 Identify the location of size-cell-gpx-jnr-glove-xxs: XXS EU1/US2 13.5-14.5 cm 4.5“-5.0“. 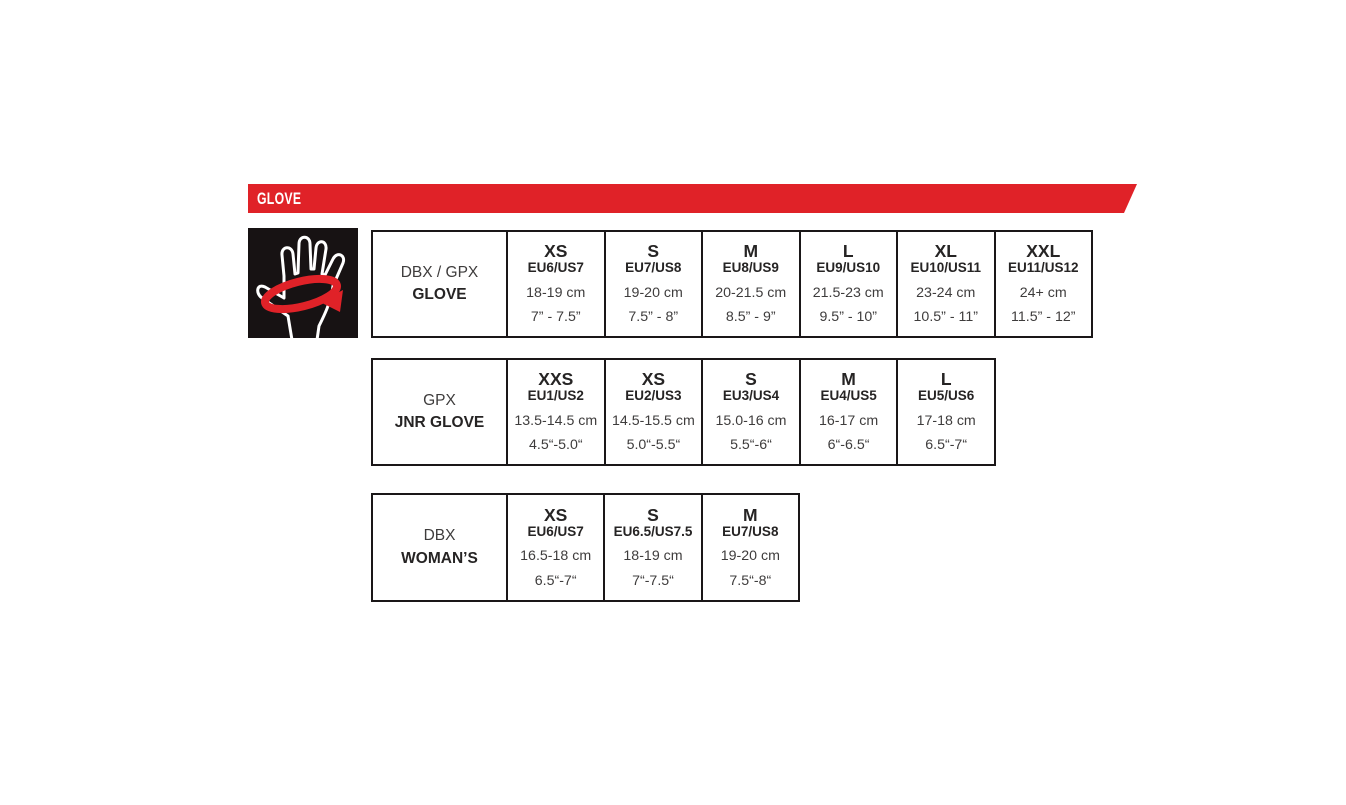
(555, 412).